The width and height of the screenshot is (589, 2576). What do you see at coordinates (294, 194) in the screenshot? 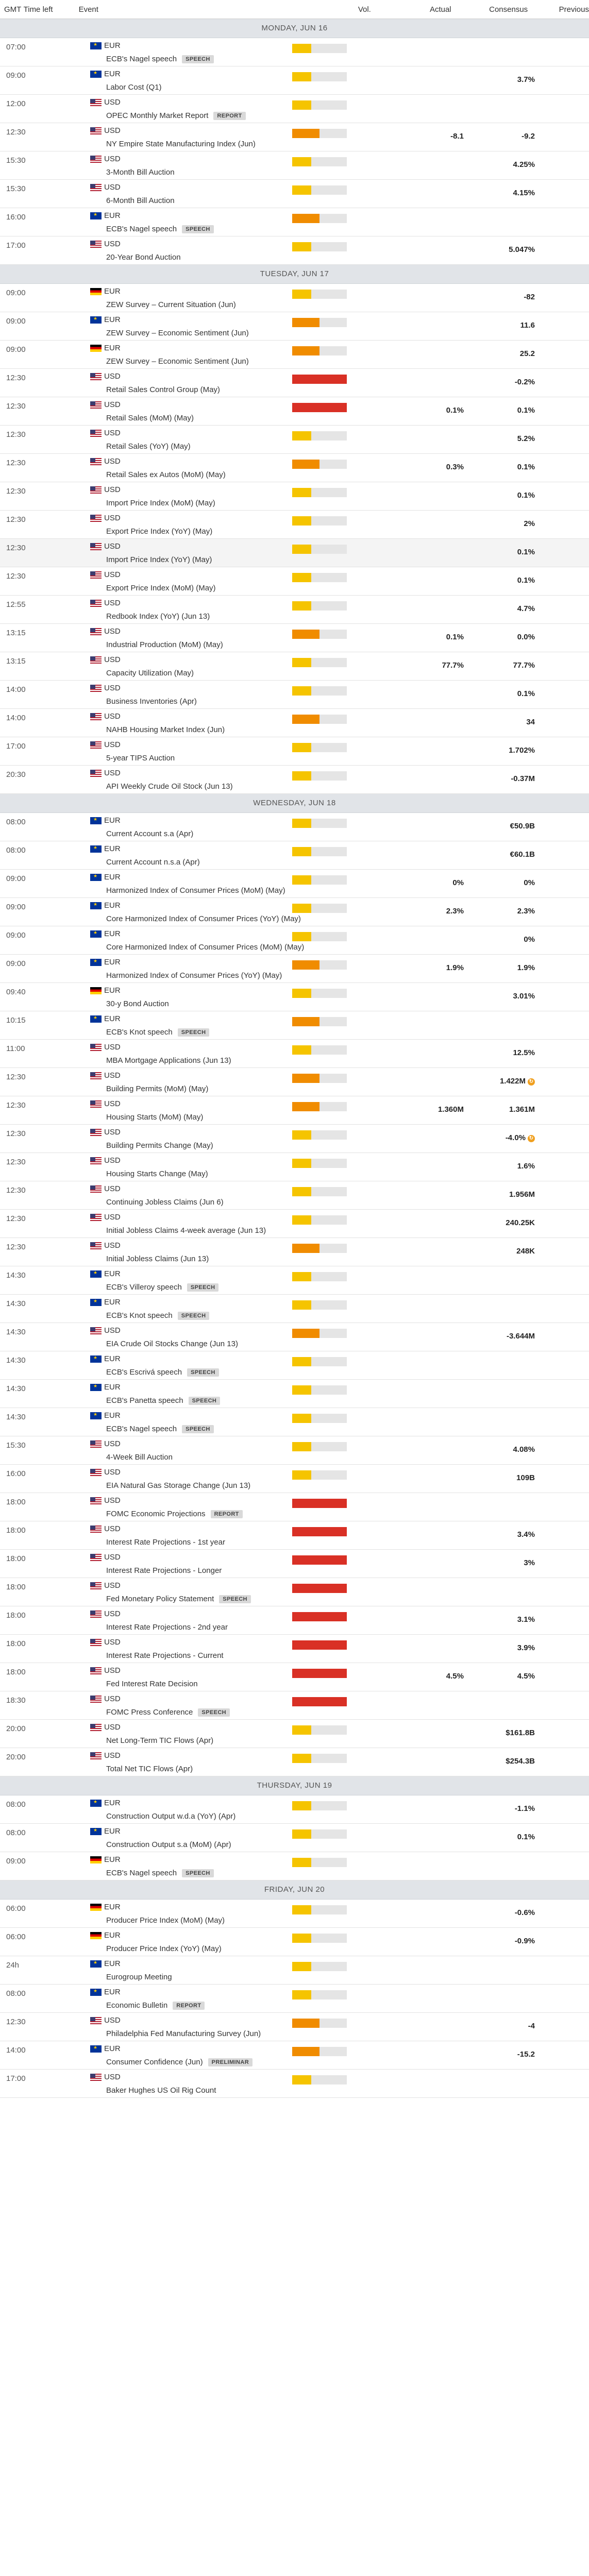
I see `event-row: 15:30 USD 6-Month Bill Auction 4.15%` at bounding box center [294, 194].